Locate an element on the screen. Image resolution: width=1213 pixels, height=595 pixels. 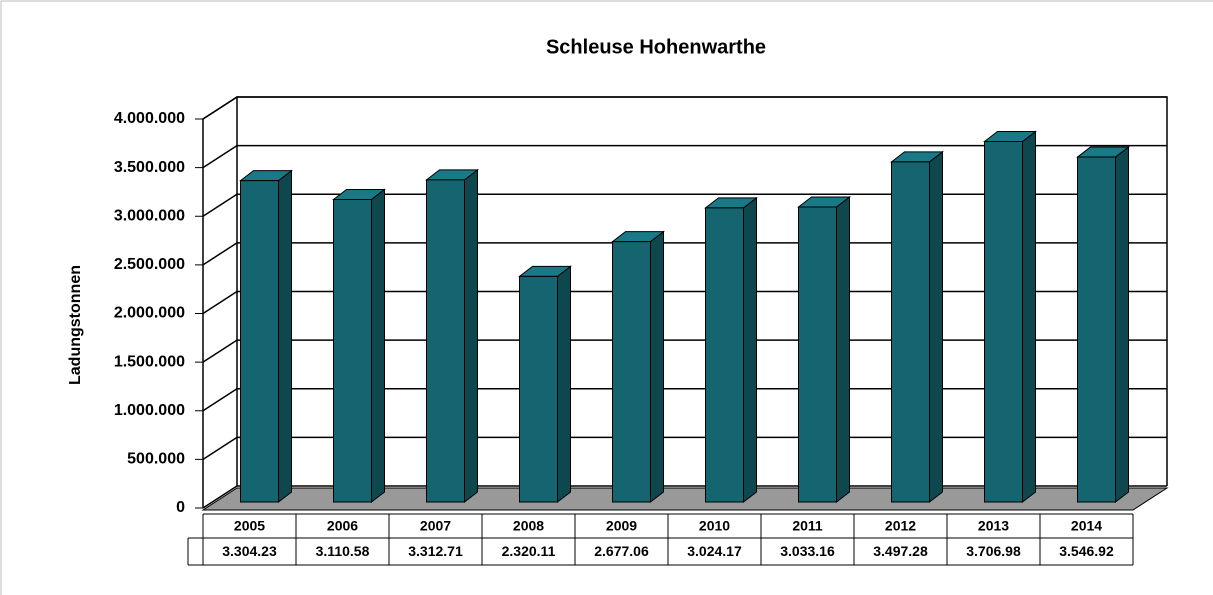
value-label: 3.304.23 is located at coordinates (249, 551).